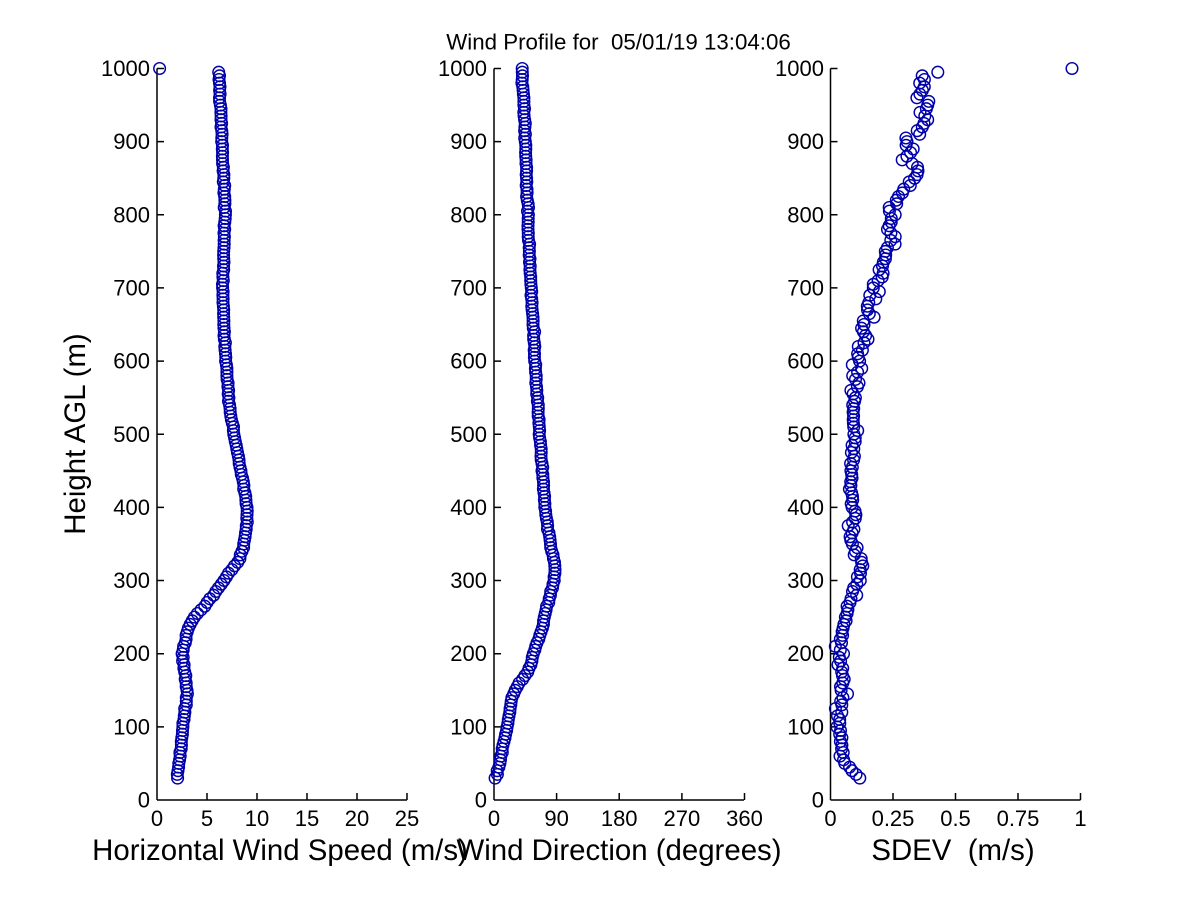 The width and height of the screenshot is (1200, 900). What do you see at coordinates (1018, 818) in the screenshot?
I see `svg-text: 0.75` at bounding box center [1018, 818].